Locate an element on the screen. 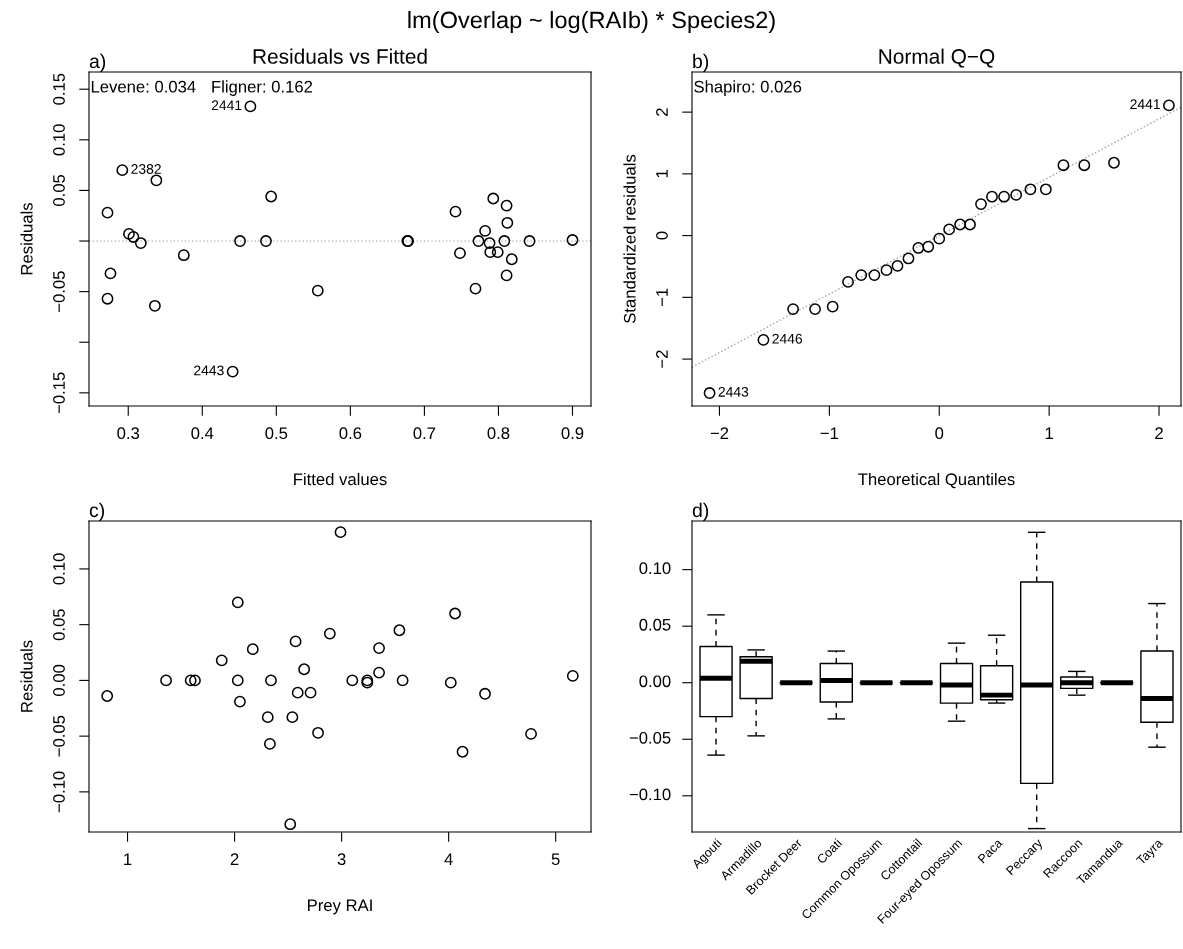 This screenshot has width=1183, height=949. annotation: 2382 is located at coordinates (146, 169).